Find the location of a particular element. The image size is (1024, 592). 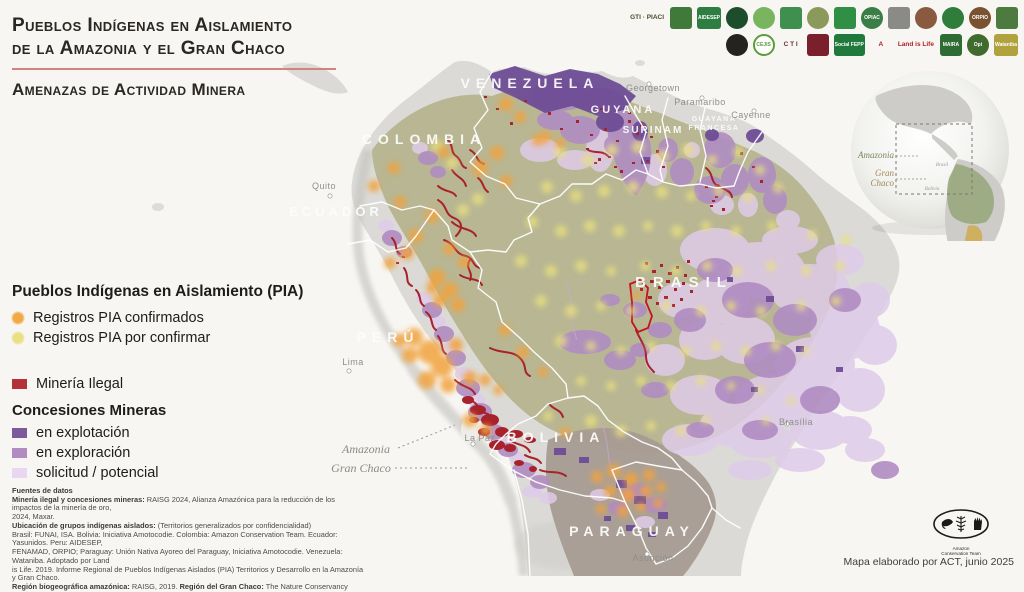

city-label-quito: Quito is located at coordinates (324, 186).